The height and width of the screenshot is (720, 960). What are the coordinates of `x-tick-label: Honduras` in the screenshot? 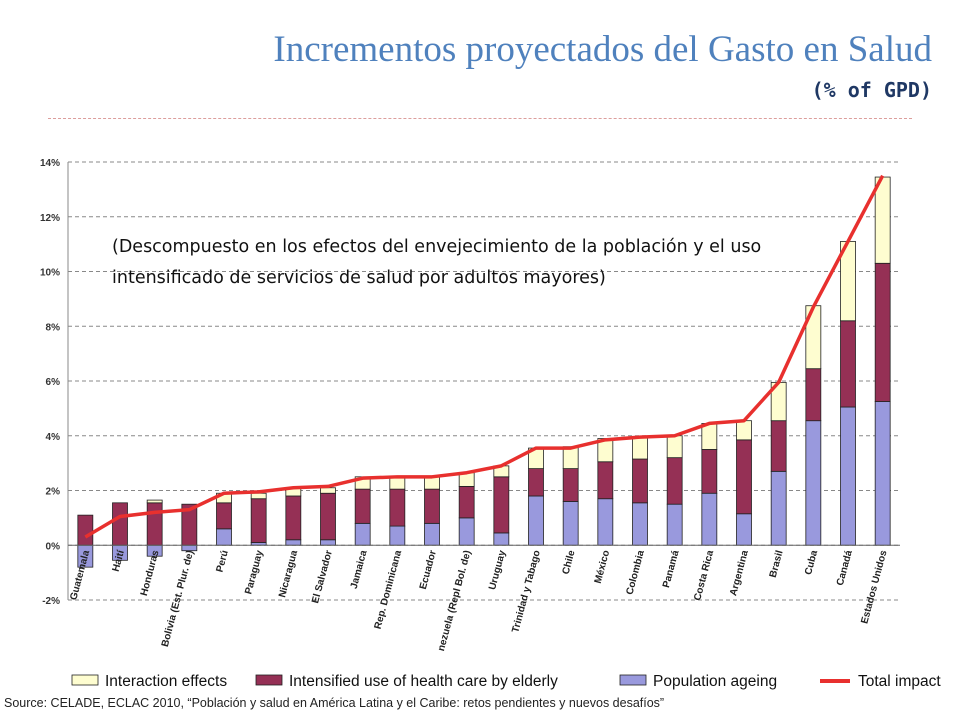 It's located at (150, 573).